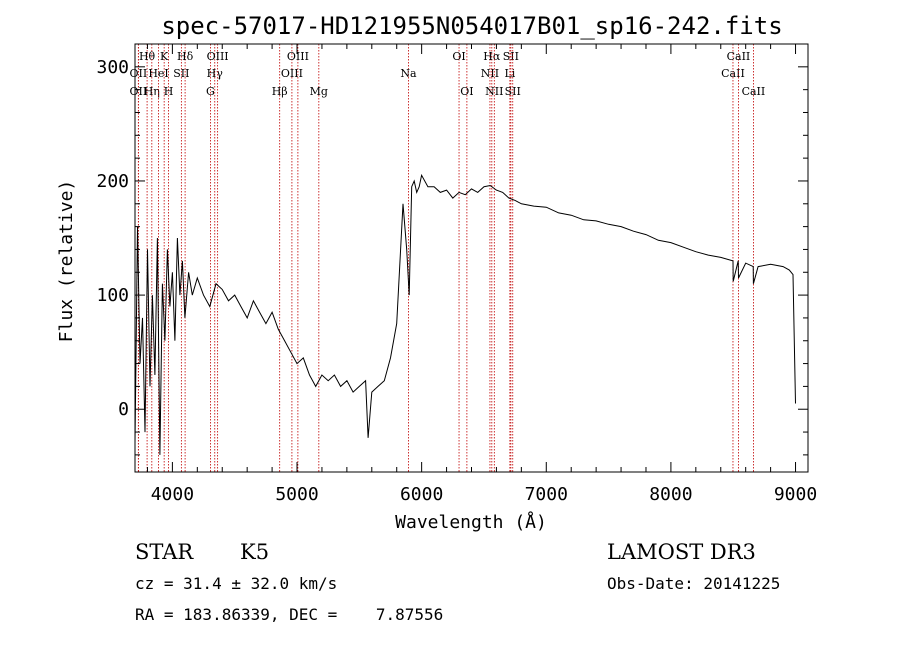  I want to click on spectral-line-label: G, so click(210, 91).